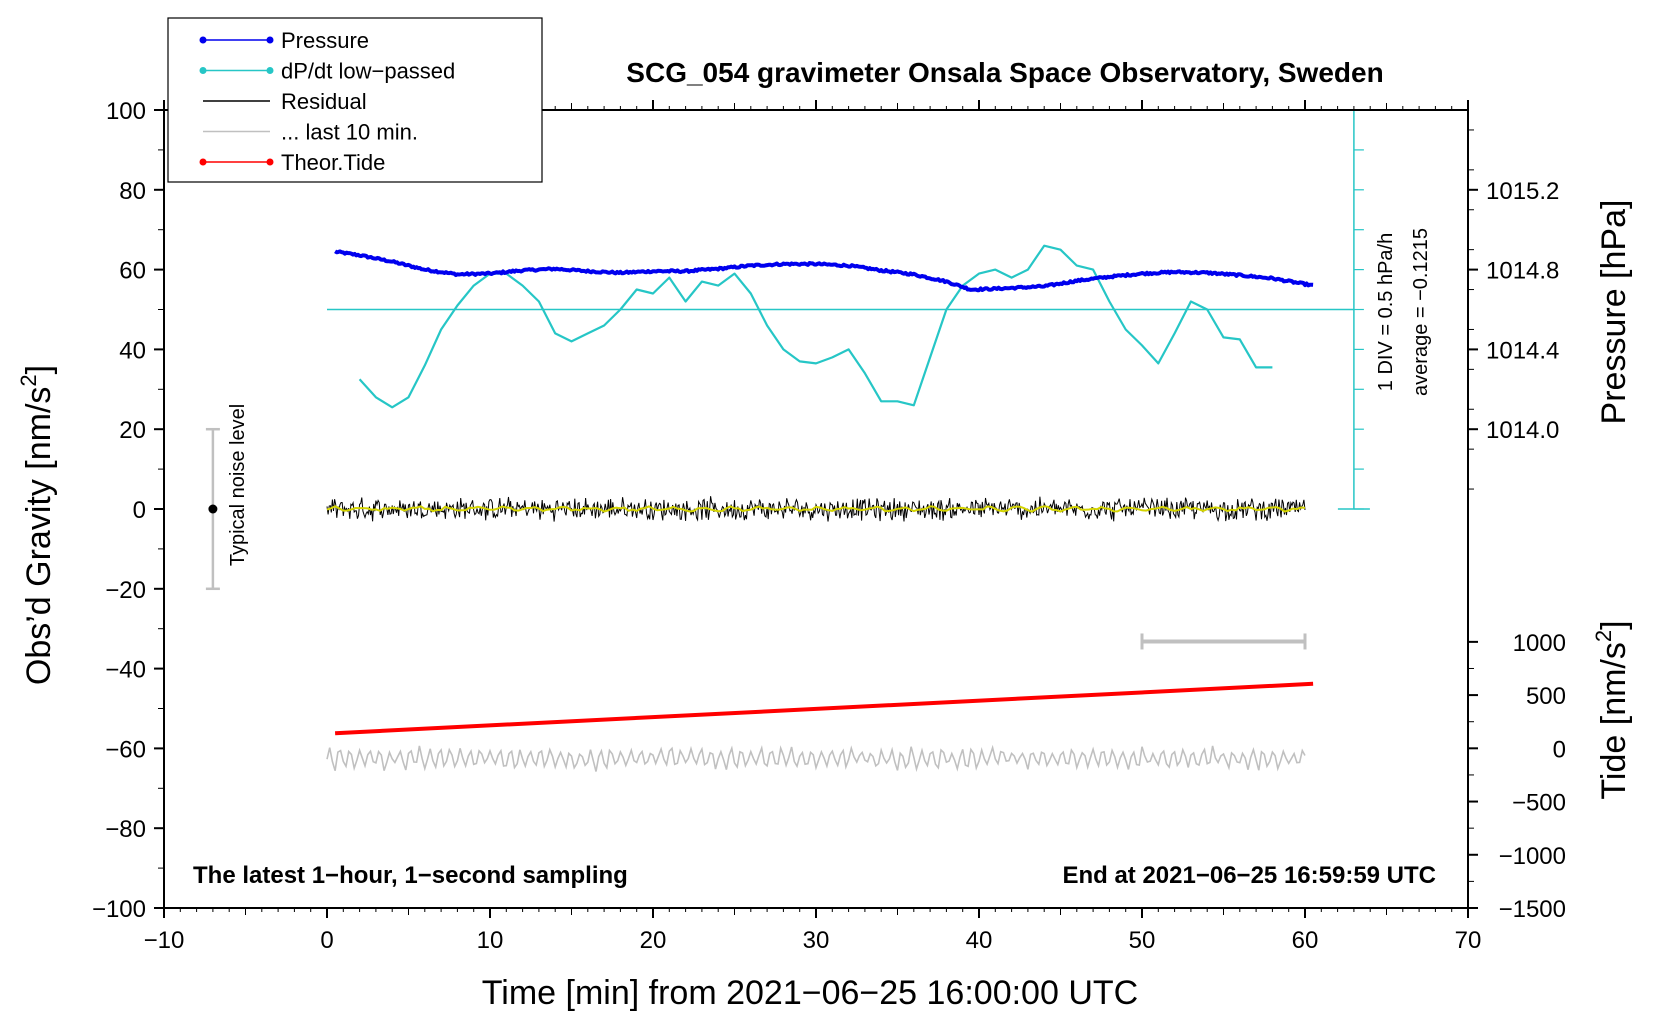  I want to click on pressure-tick-label: 1014.8, so click(1522, 271).